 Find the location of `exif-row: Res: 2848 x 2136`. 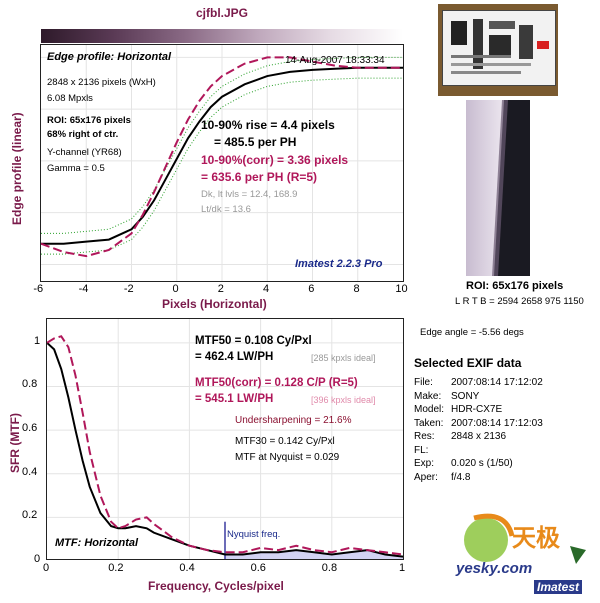

exif-row: Res: 2848 x 2136 is located at coordinates (460, 436).